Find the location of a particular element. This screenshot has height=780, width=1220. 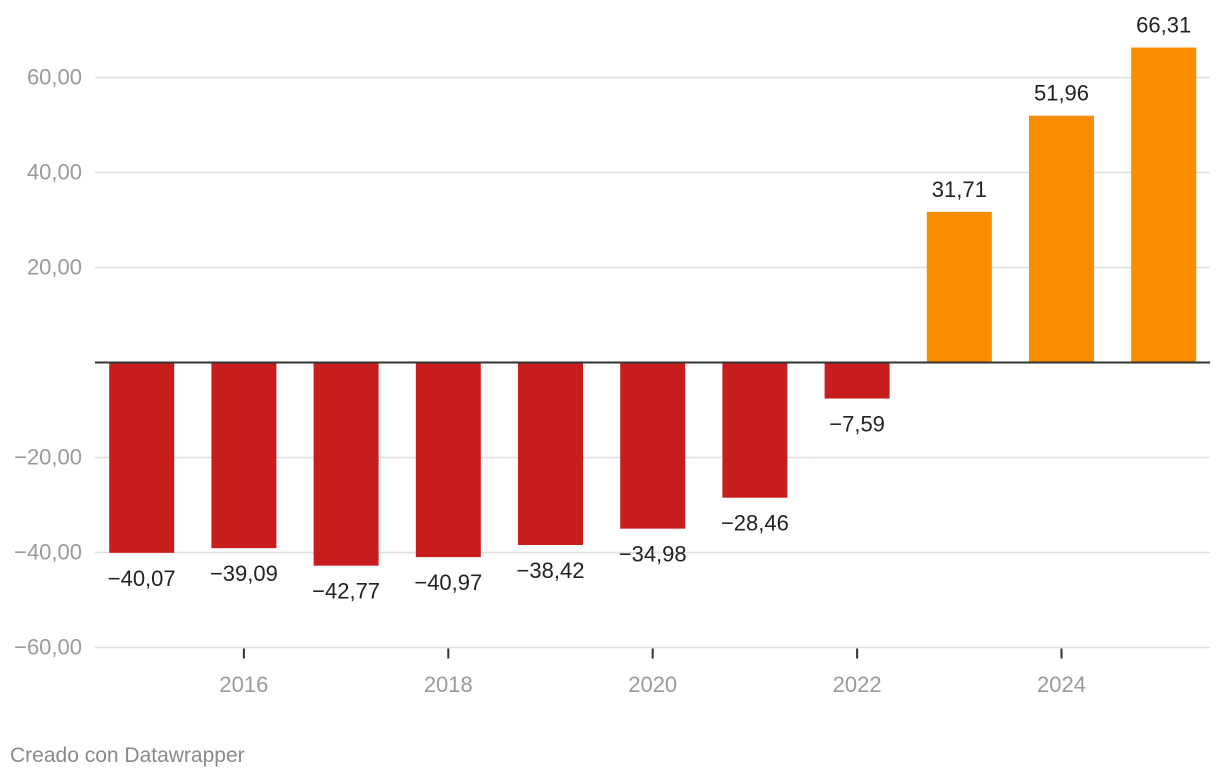

y-tick-label: 60,00 is located at coordinates (54, 77).